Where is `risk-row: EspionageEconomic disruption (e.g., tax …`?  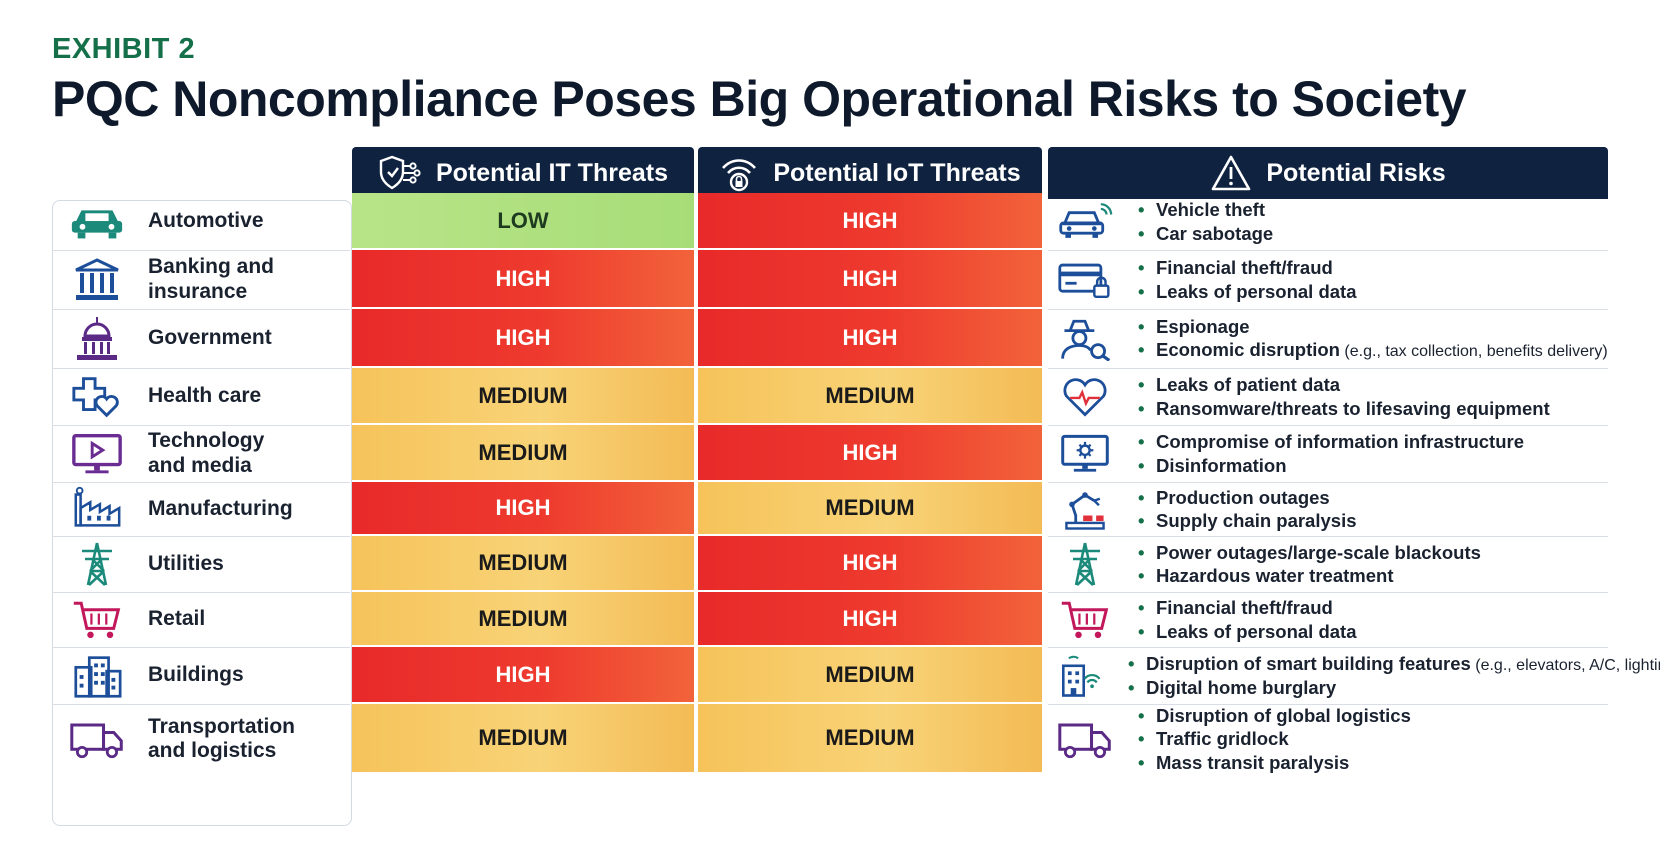 risk-row: EspionageEconomic disruption (e.g., tax … is located at coordinates (1328, 338).